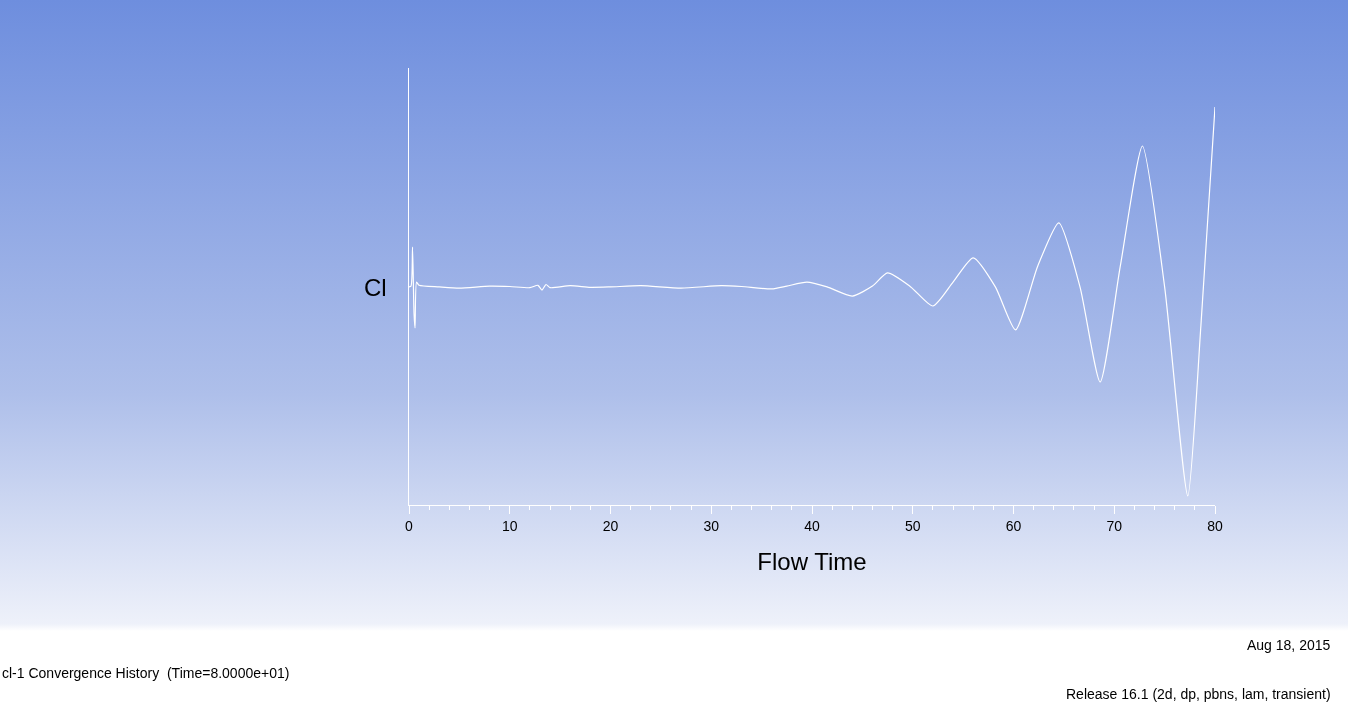  What do you see at coordinates (812, 525) in the screenshot?
I see `x-tick-label: 40` at bounding box center [812, 525].